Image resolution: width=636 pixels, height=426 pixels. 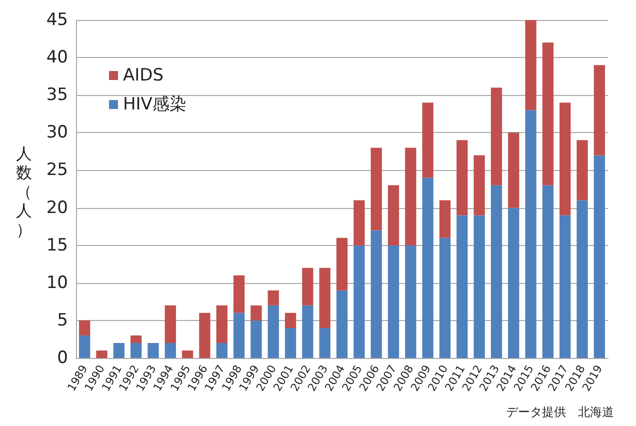 What do you see at coordinates (57, 208) in the screenshot?
I see `y-tick-label: 20` at bounding box center [57, 208].